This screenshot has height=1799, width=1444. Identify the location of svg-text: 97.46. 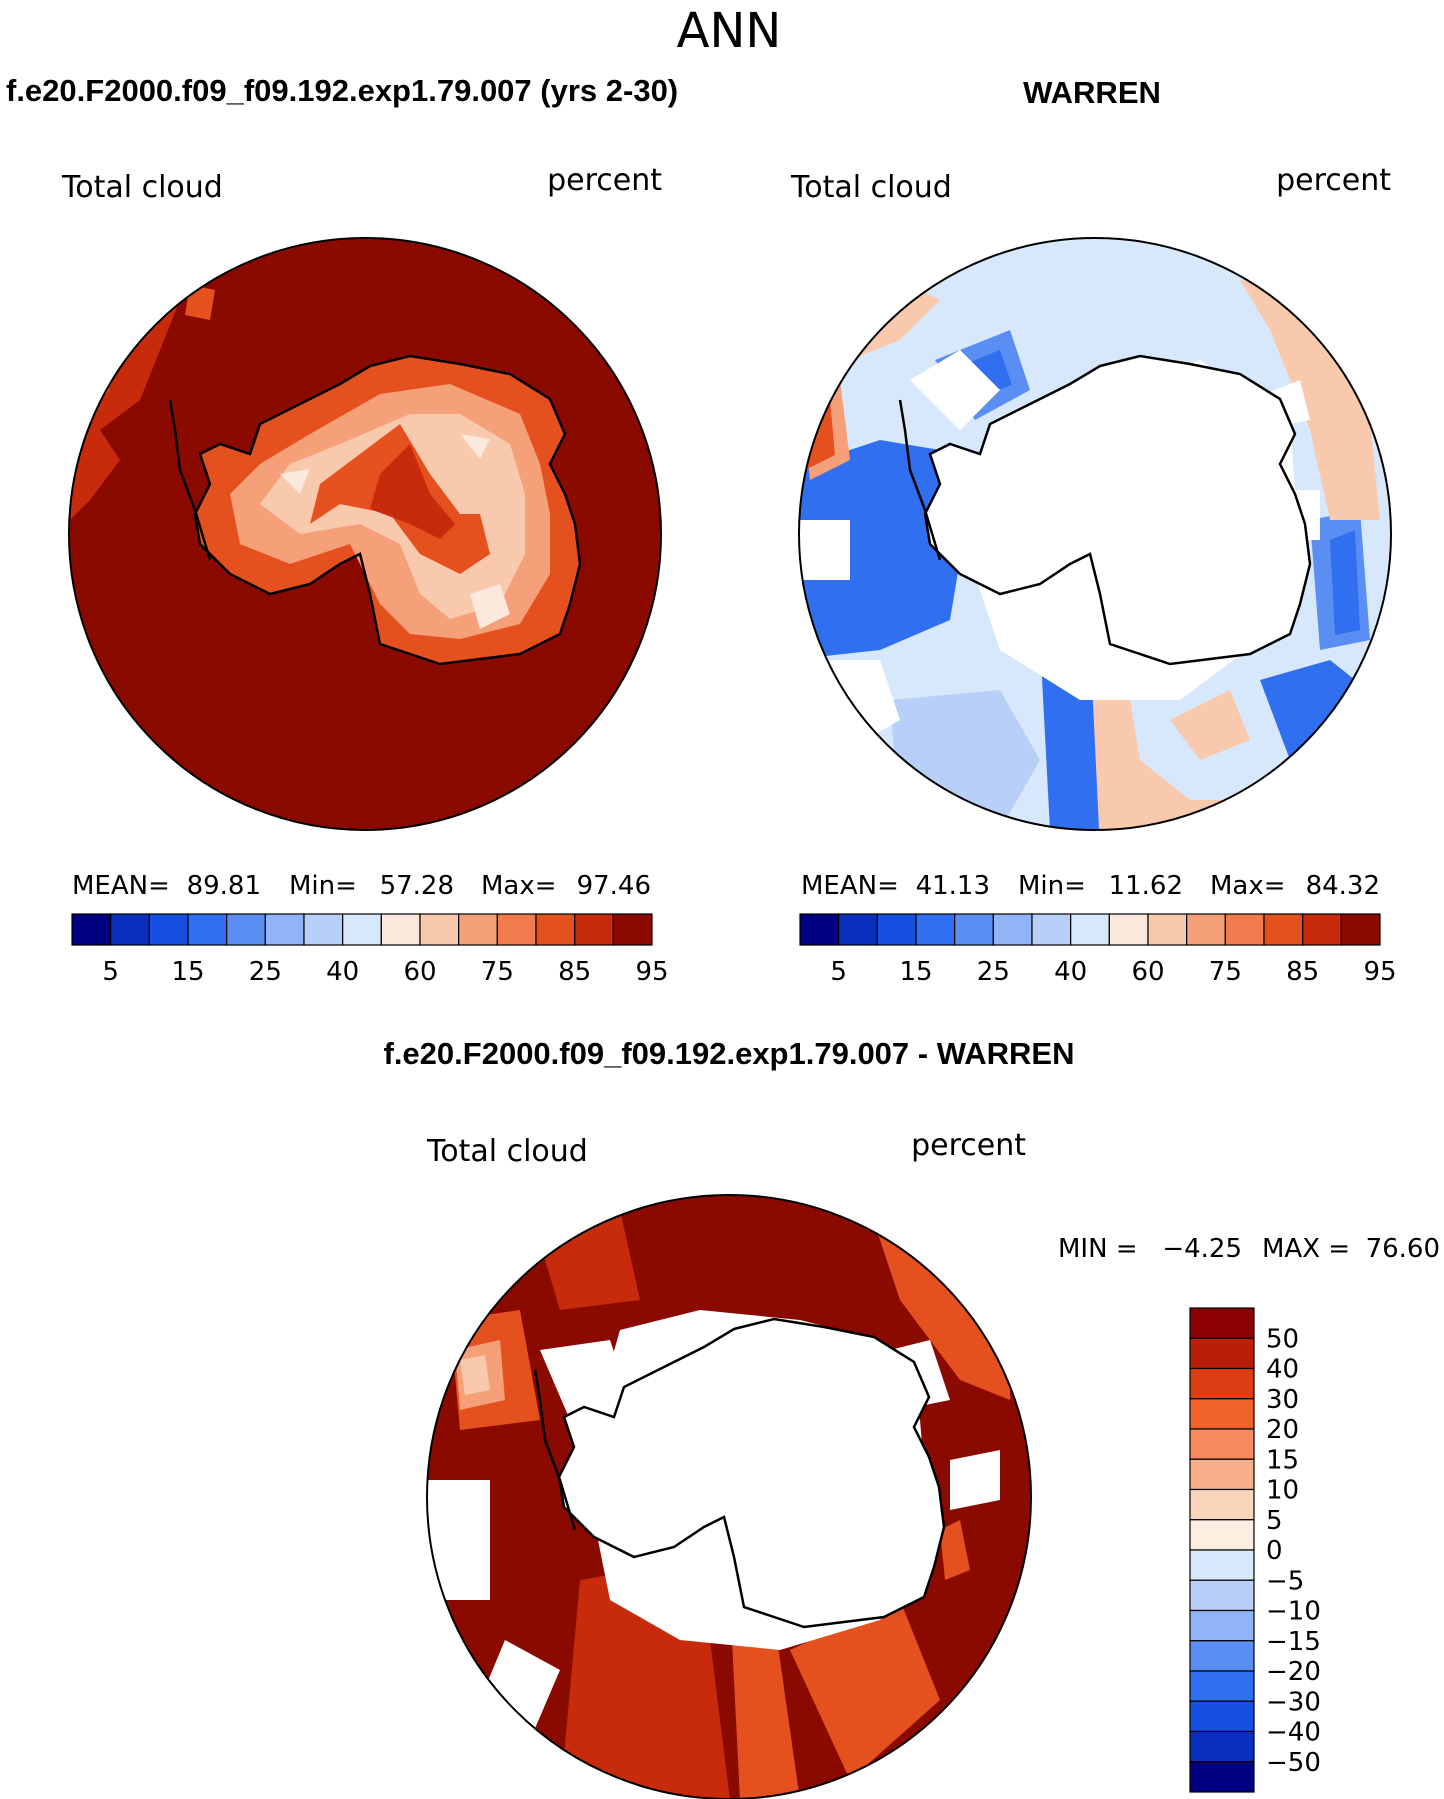
(614, 886).